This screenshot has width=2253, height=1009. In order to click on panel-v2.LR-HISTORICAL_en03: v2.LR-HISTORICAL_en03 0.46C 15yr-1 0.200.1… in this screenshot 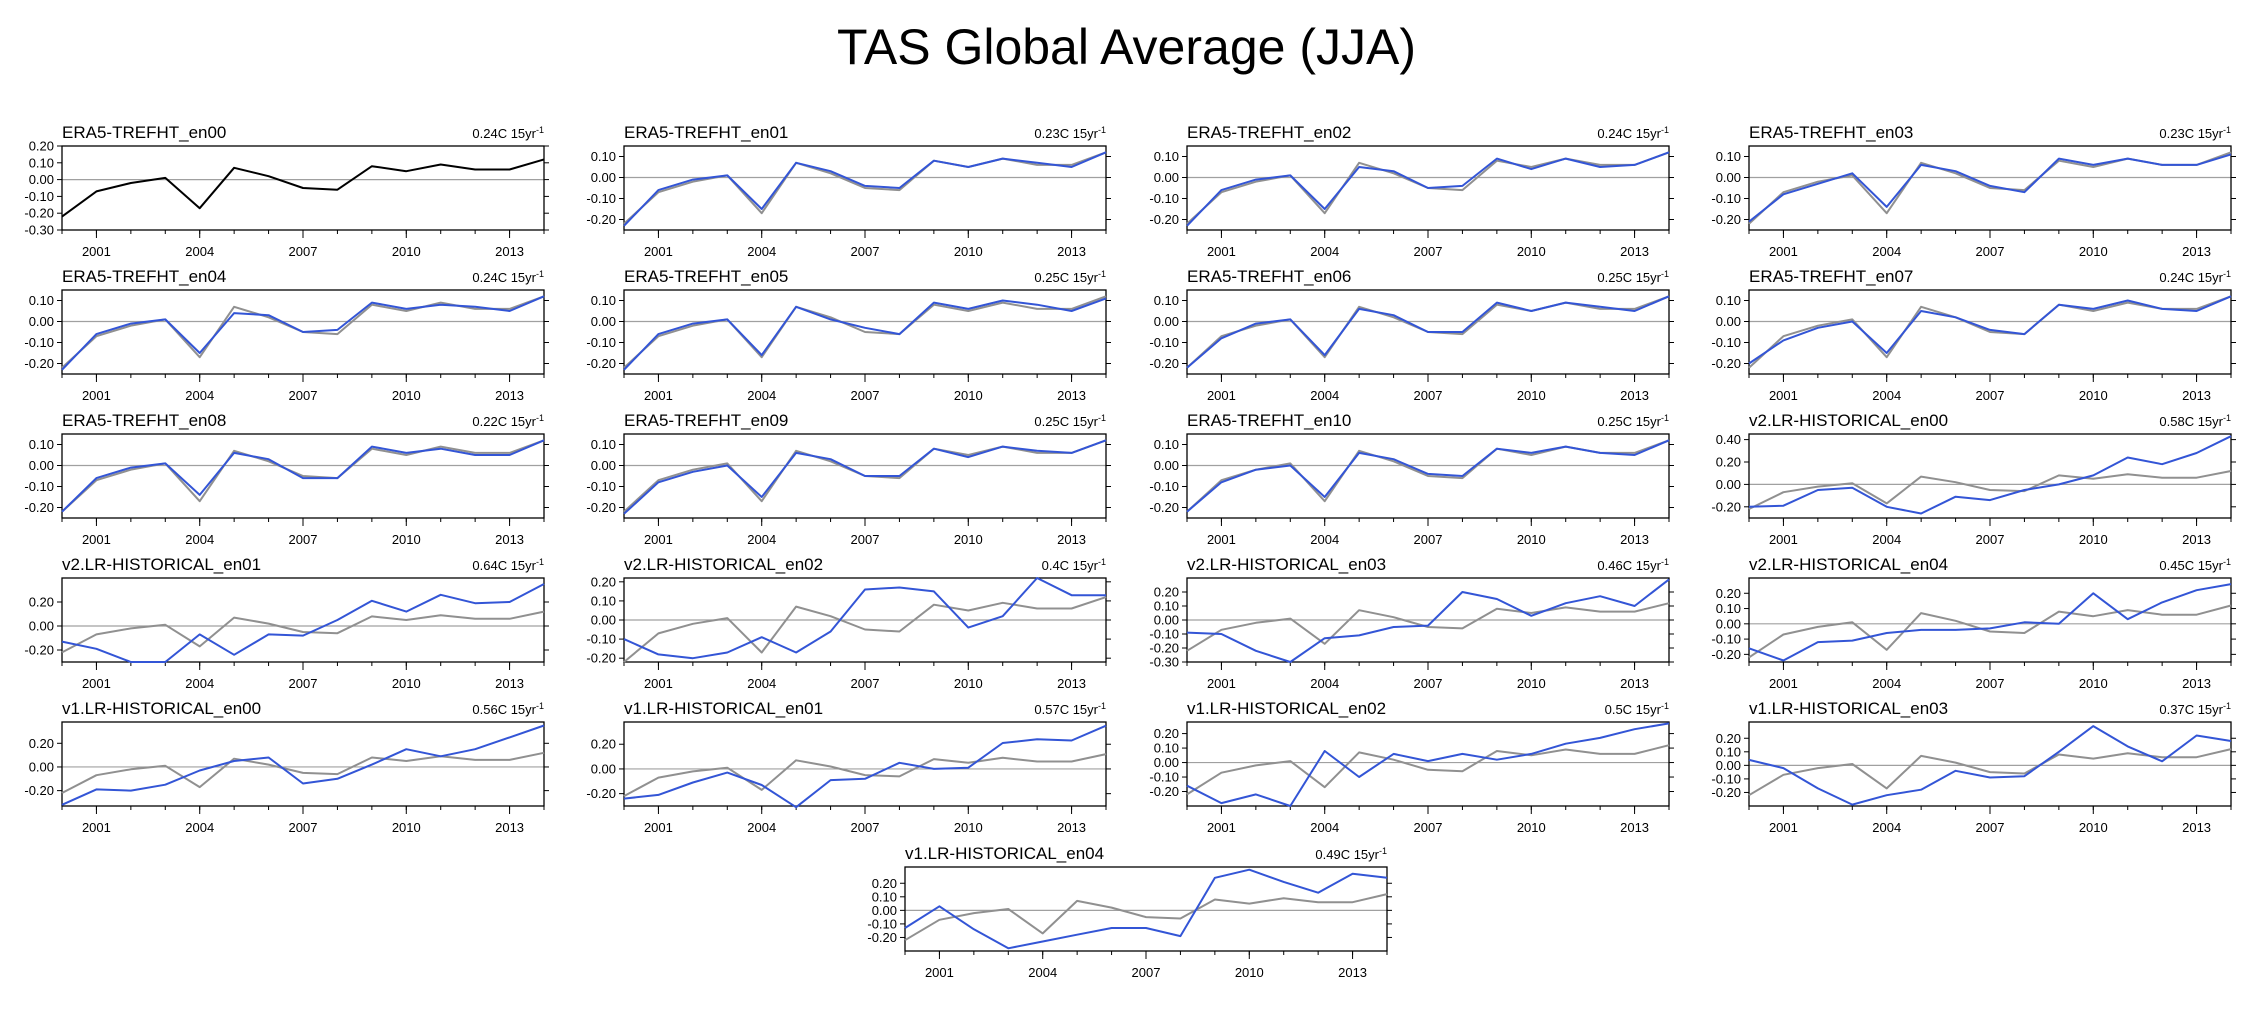, I will do `click(1411, 623)`.